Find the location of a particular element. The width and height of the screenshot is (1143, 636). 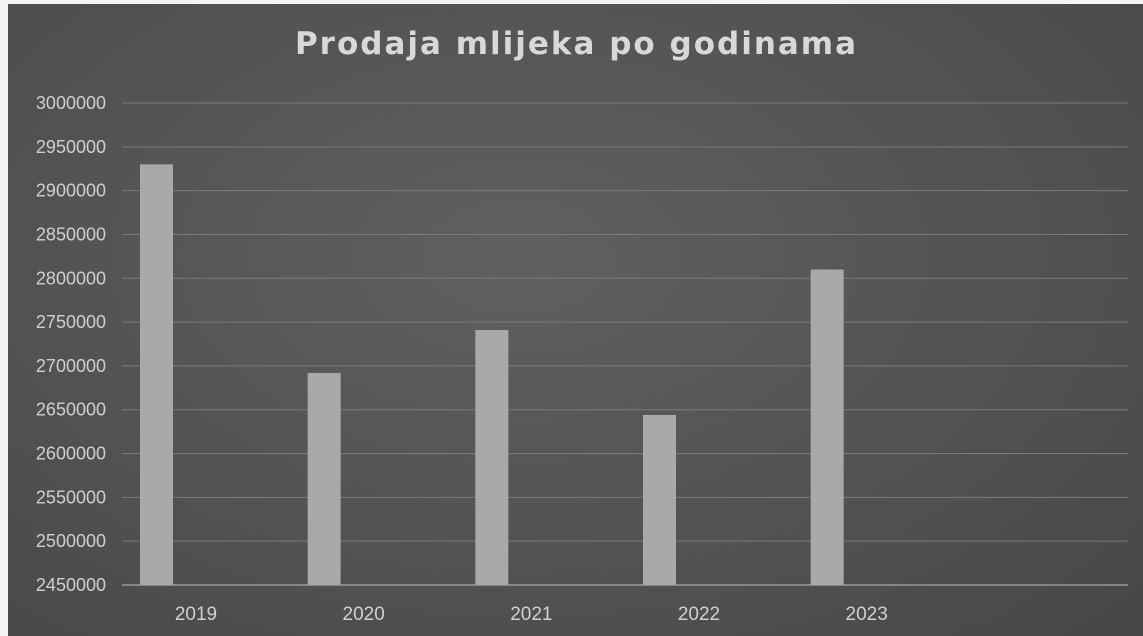

y-tick-label: 2750000 is located at coordinates (71, 322).